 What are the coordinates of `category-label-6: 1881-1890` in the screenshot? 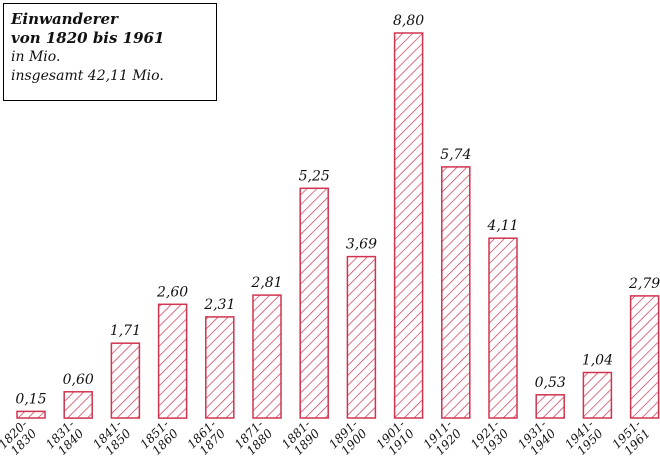 It's located at (301, 439).